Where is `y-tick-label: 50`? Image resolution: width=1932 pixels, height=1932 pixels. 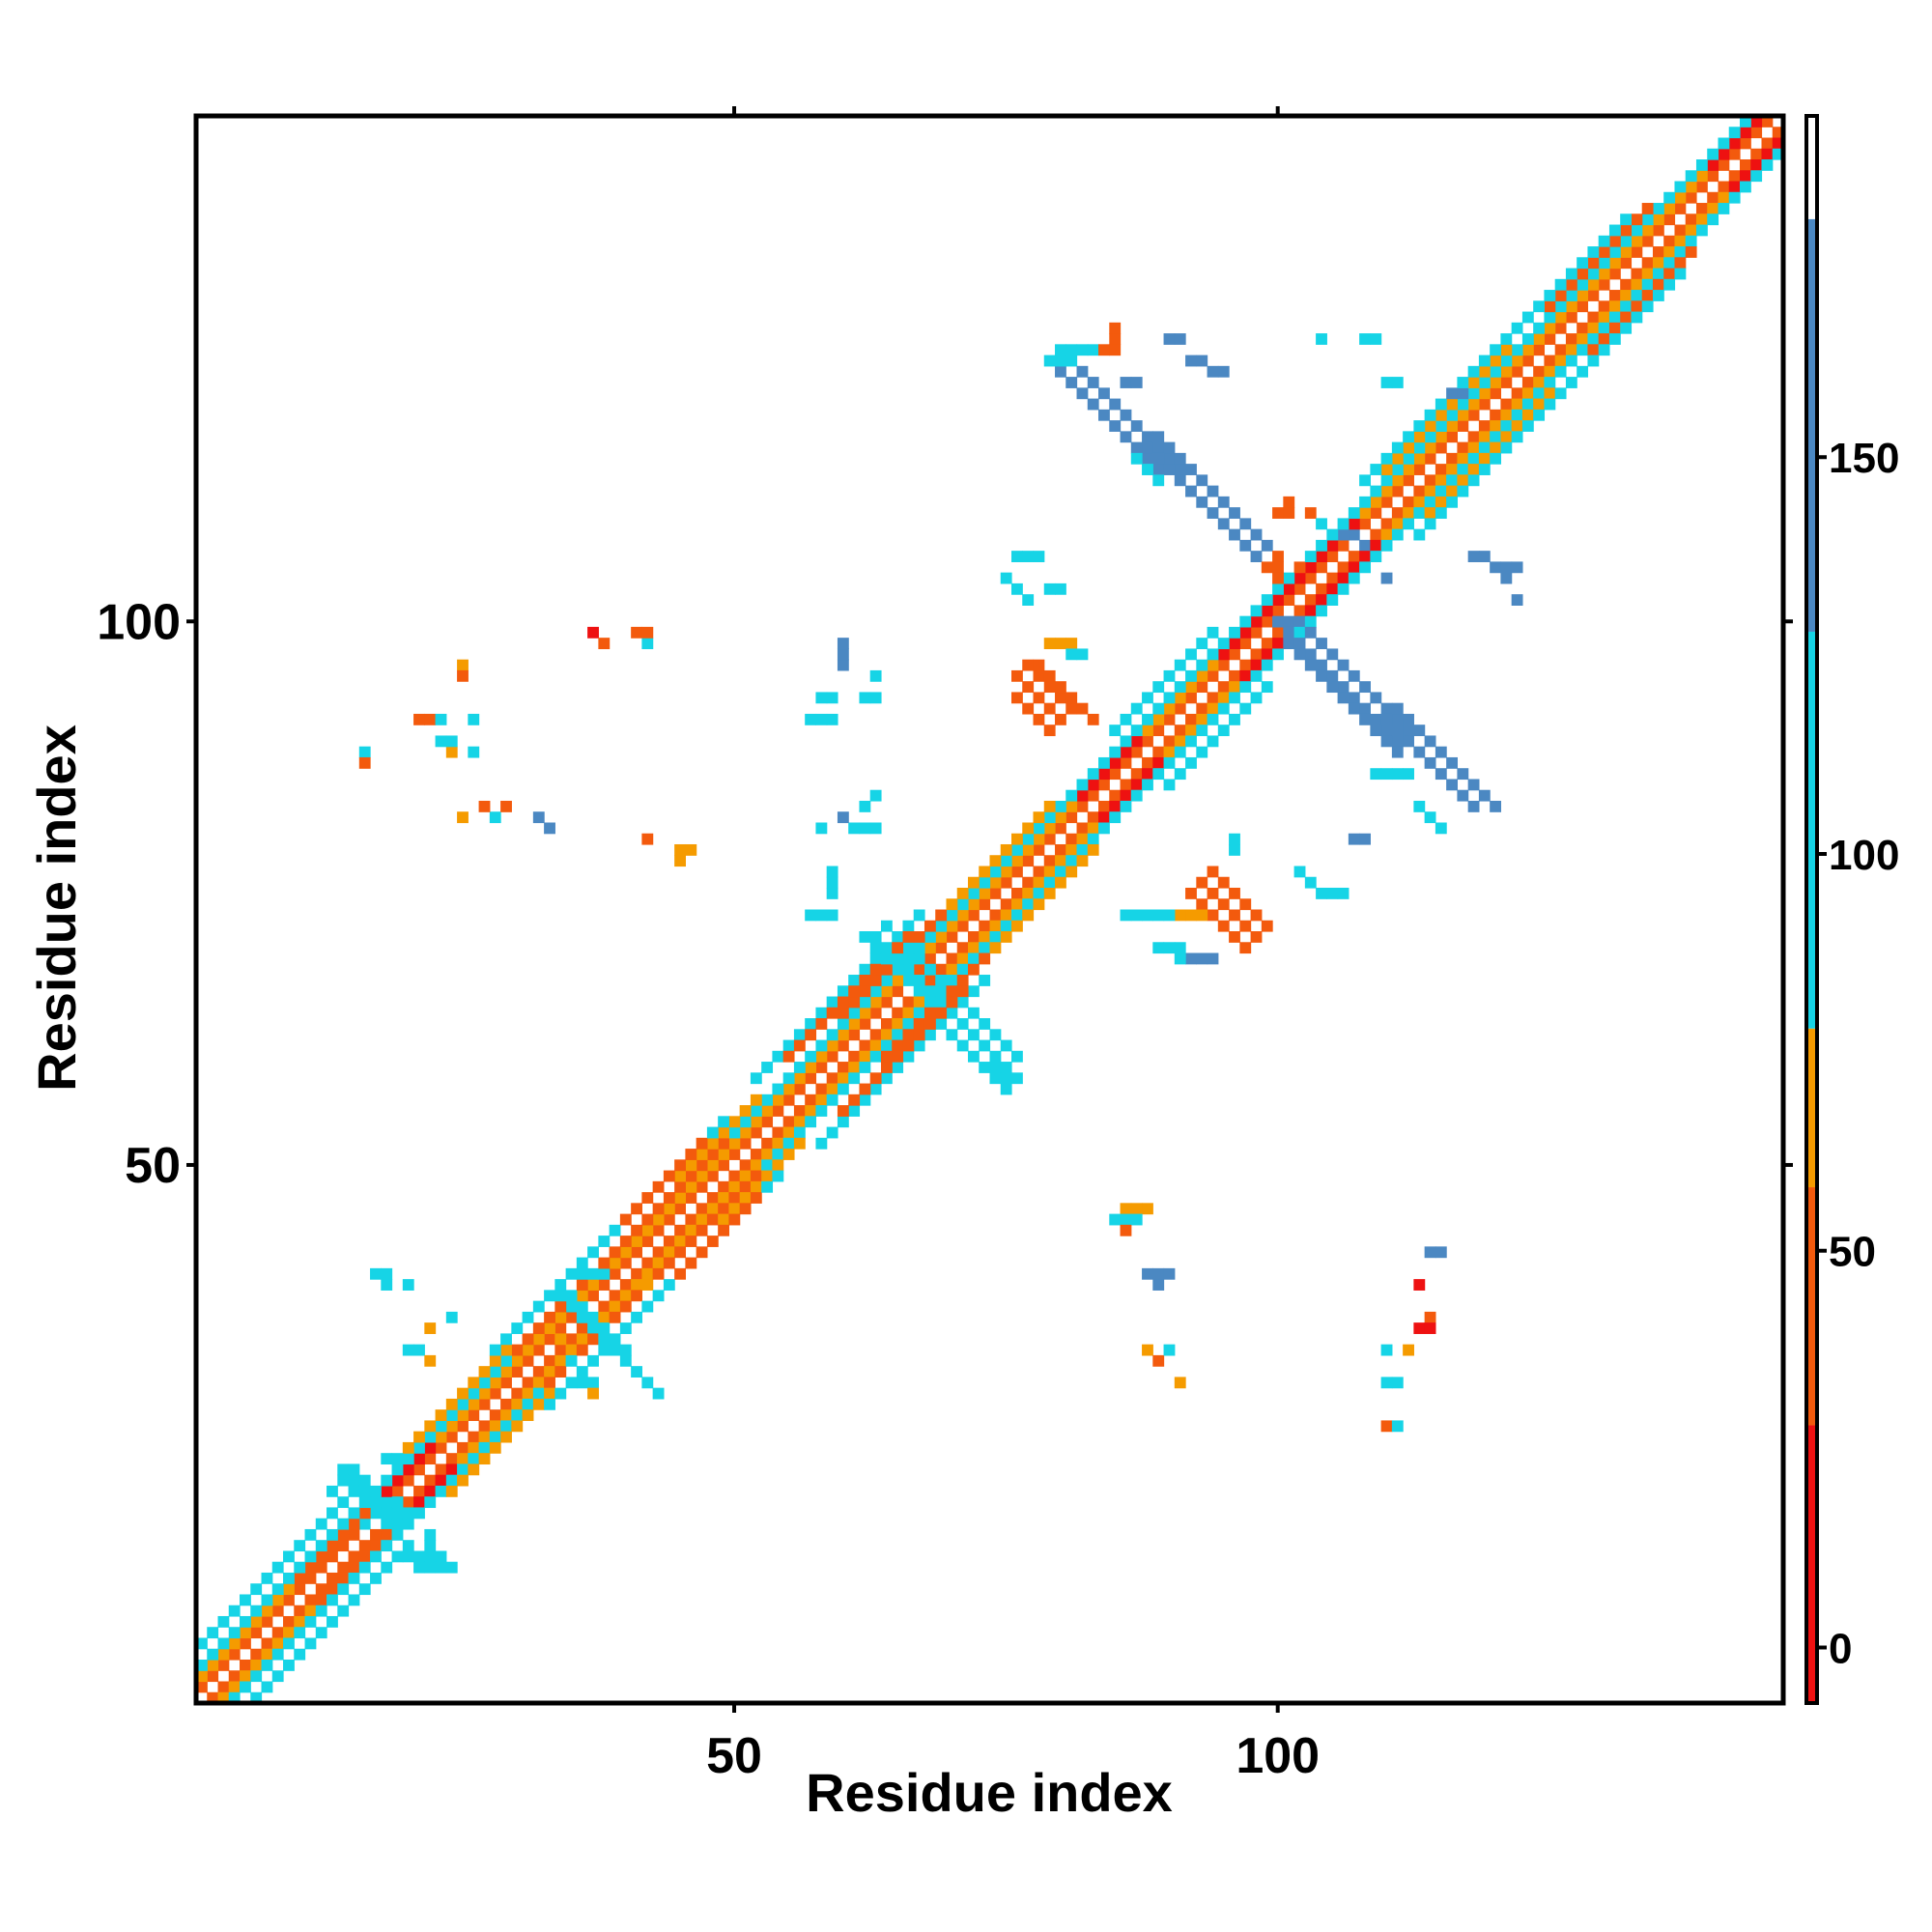
y-tick-label: 50 is located at coordinates (153, 1166).